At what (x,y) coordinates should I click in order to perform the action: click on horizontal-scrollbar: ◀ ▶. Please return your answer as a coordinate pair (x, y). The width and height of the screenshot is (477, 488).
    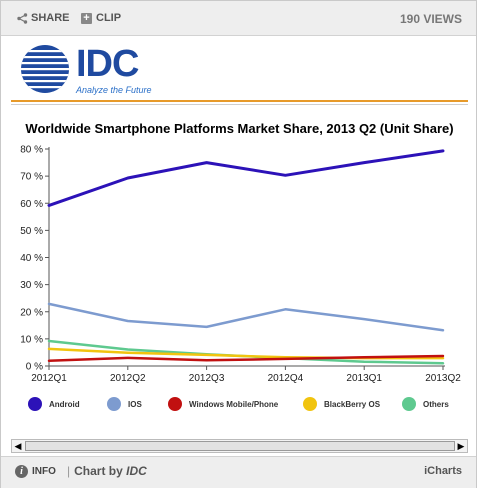
    Looking at the image, I should click on (239, 446).